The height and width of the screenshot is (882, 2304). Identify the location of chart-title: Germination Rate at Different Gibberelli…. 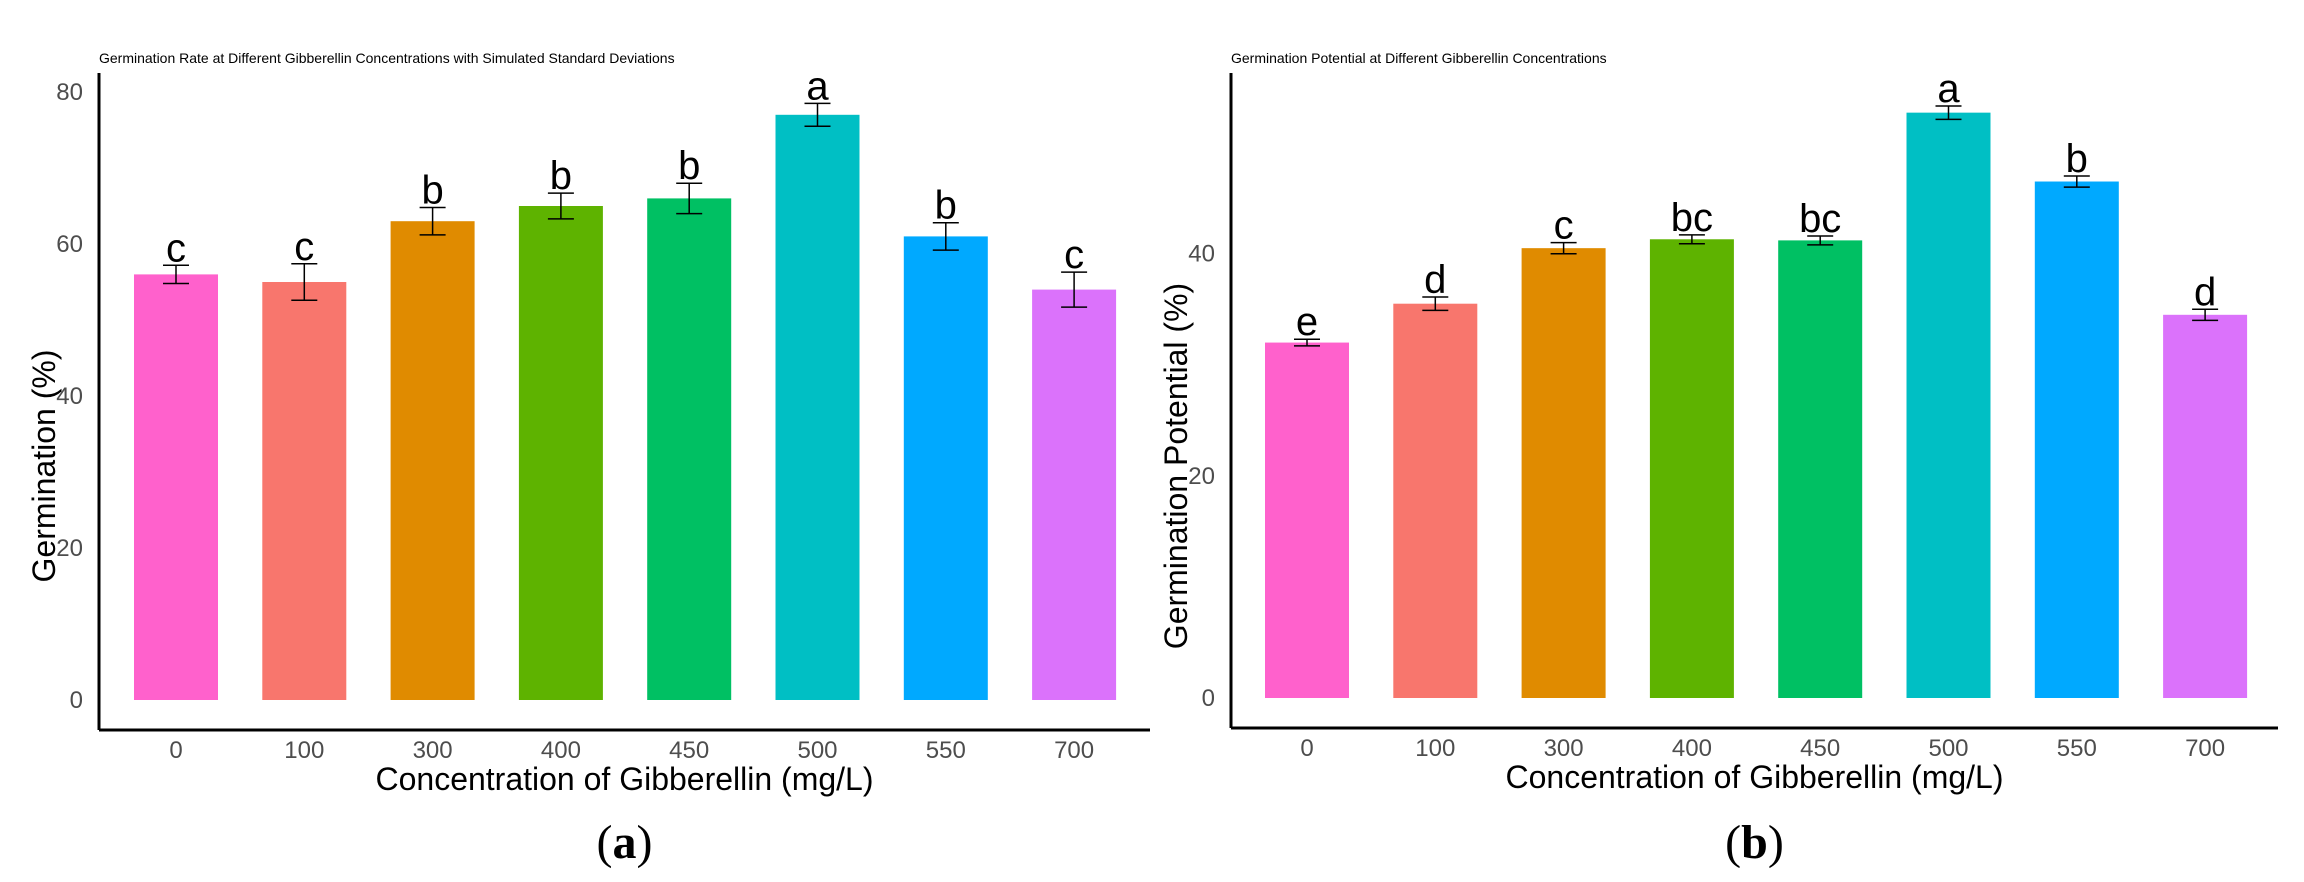
(387, 58).